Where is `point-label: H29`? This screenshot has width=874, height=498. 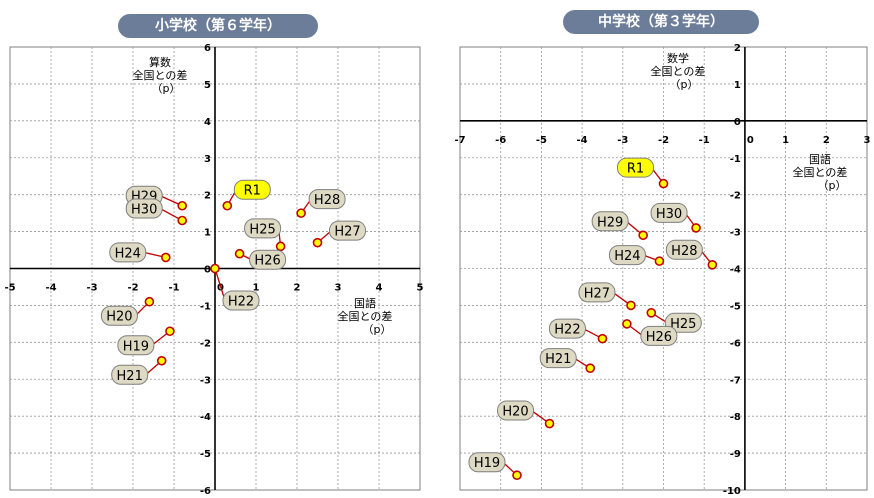 point-label: H29 is located at coordinates (610, 222).